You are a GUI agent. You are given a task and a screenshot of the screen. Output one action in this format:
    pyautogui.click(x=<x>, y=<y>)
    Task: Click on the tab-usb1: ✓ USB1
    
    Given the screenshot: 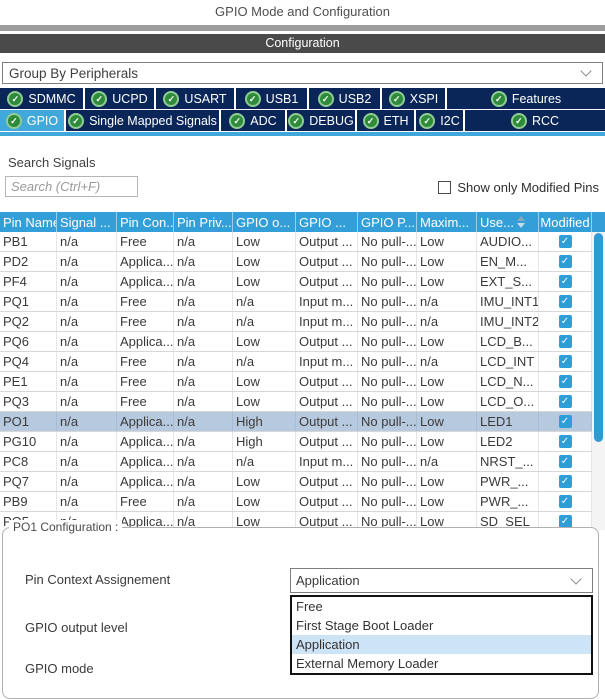 What is the action you would take?
    pyautogui.click(x=271, y=98)
    